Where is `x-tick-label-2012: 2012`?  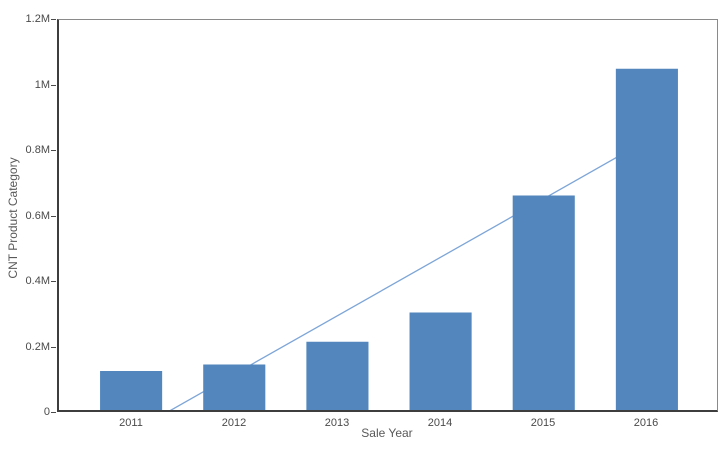 x-tick-label-2012: 2012 is located at coordinates (234, 423).